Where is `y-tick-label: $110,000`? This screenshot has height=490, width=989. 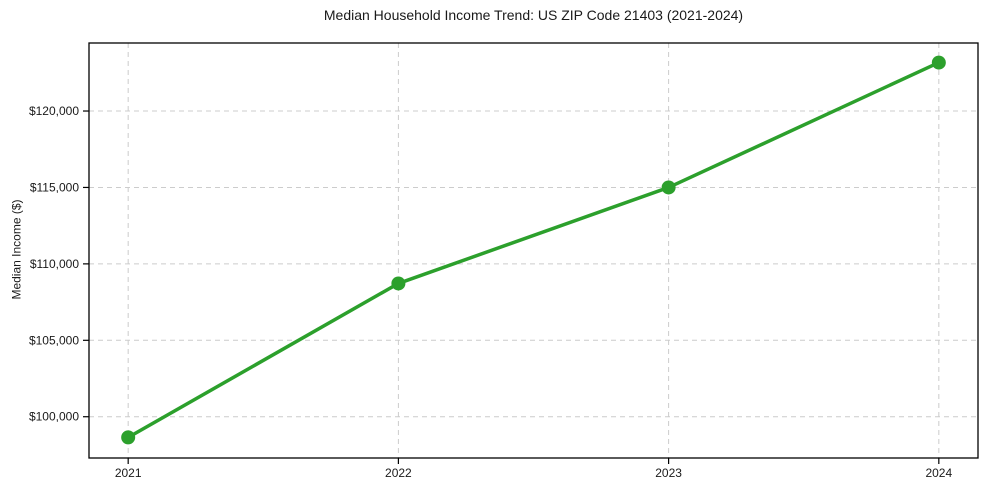
y-tick-label: $110,000 is located at coordinates (54, 264).